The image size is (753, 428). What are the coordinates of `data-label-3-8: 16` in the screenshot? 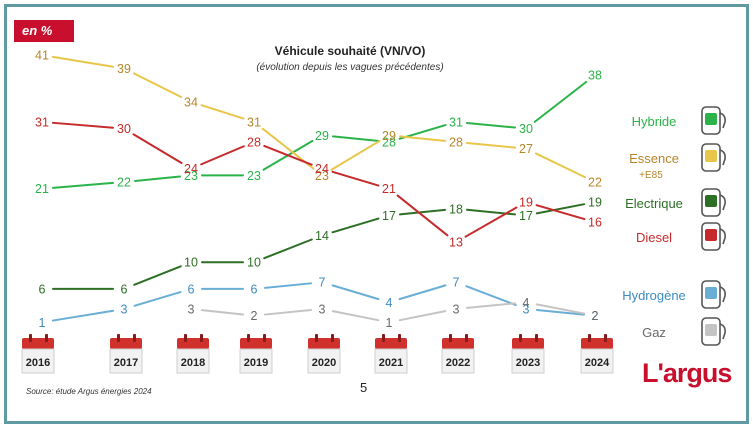 It's located at (595, 223).